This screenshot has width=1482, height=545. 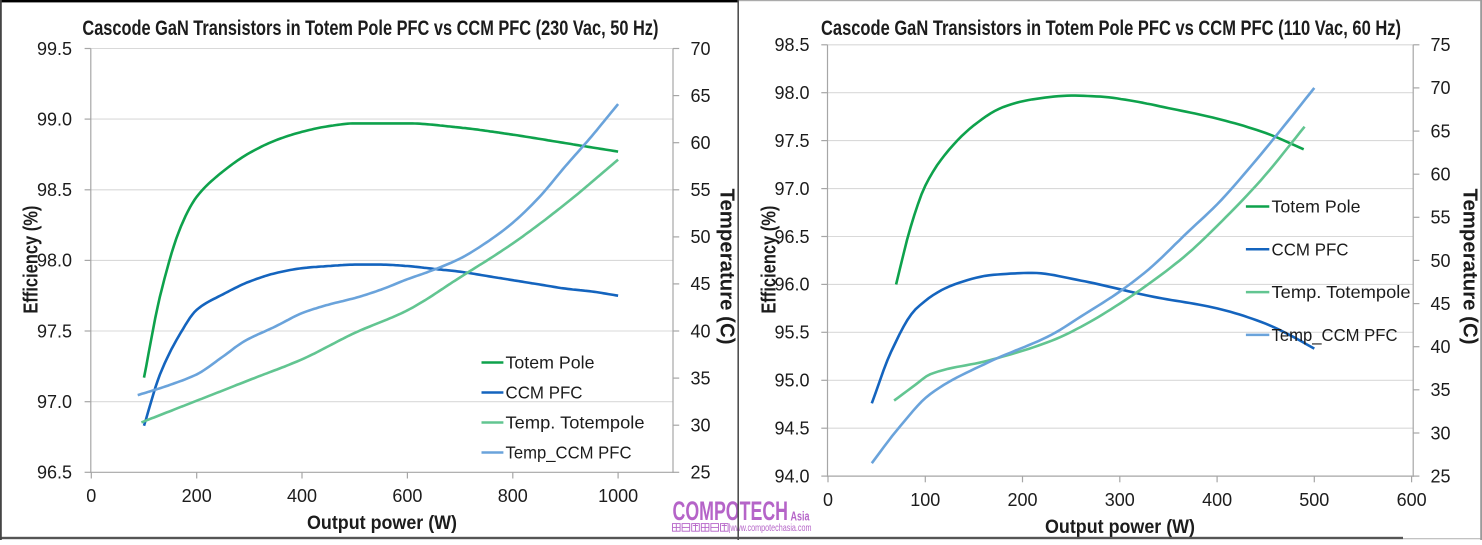 I want to click on svg-text: 95.0, so click(x=791, y=381).